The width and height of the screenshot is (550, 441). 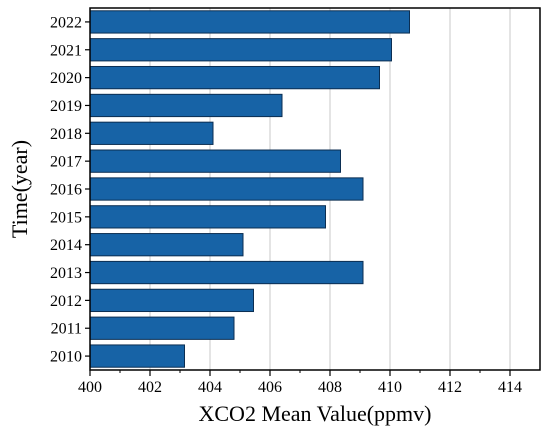 What do you see at coordinates (226, 272) in the screenshot?
I see `bar-2013` at bounding box center [226, 272].